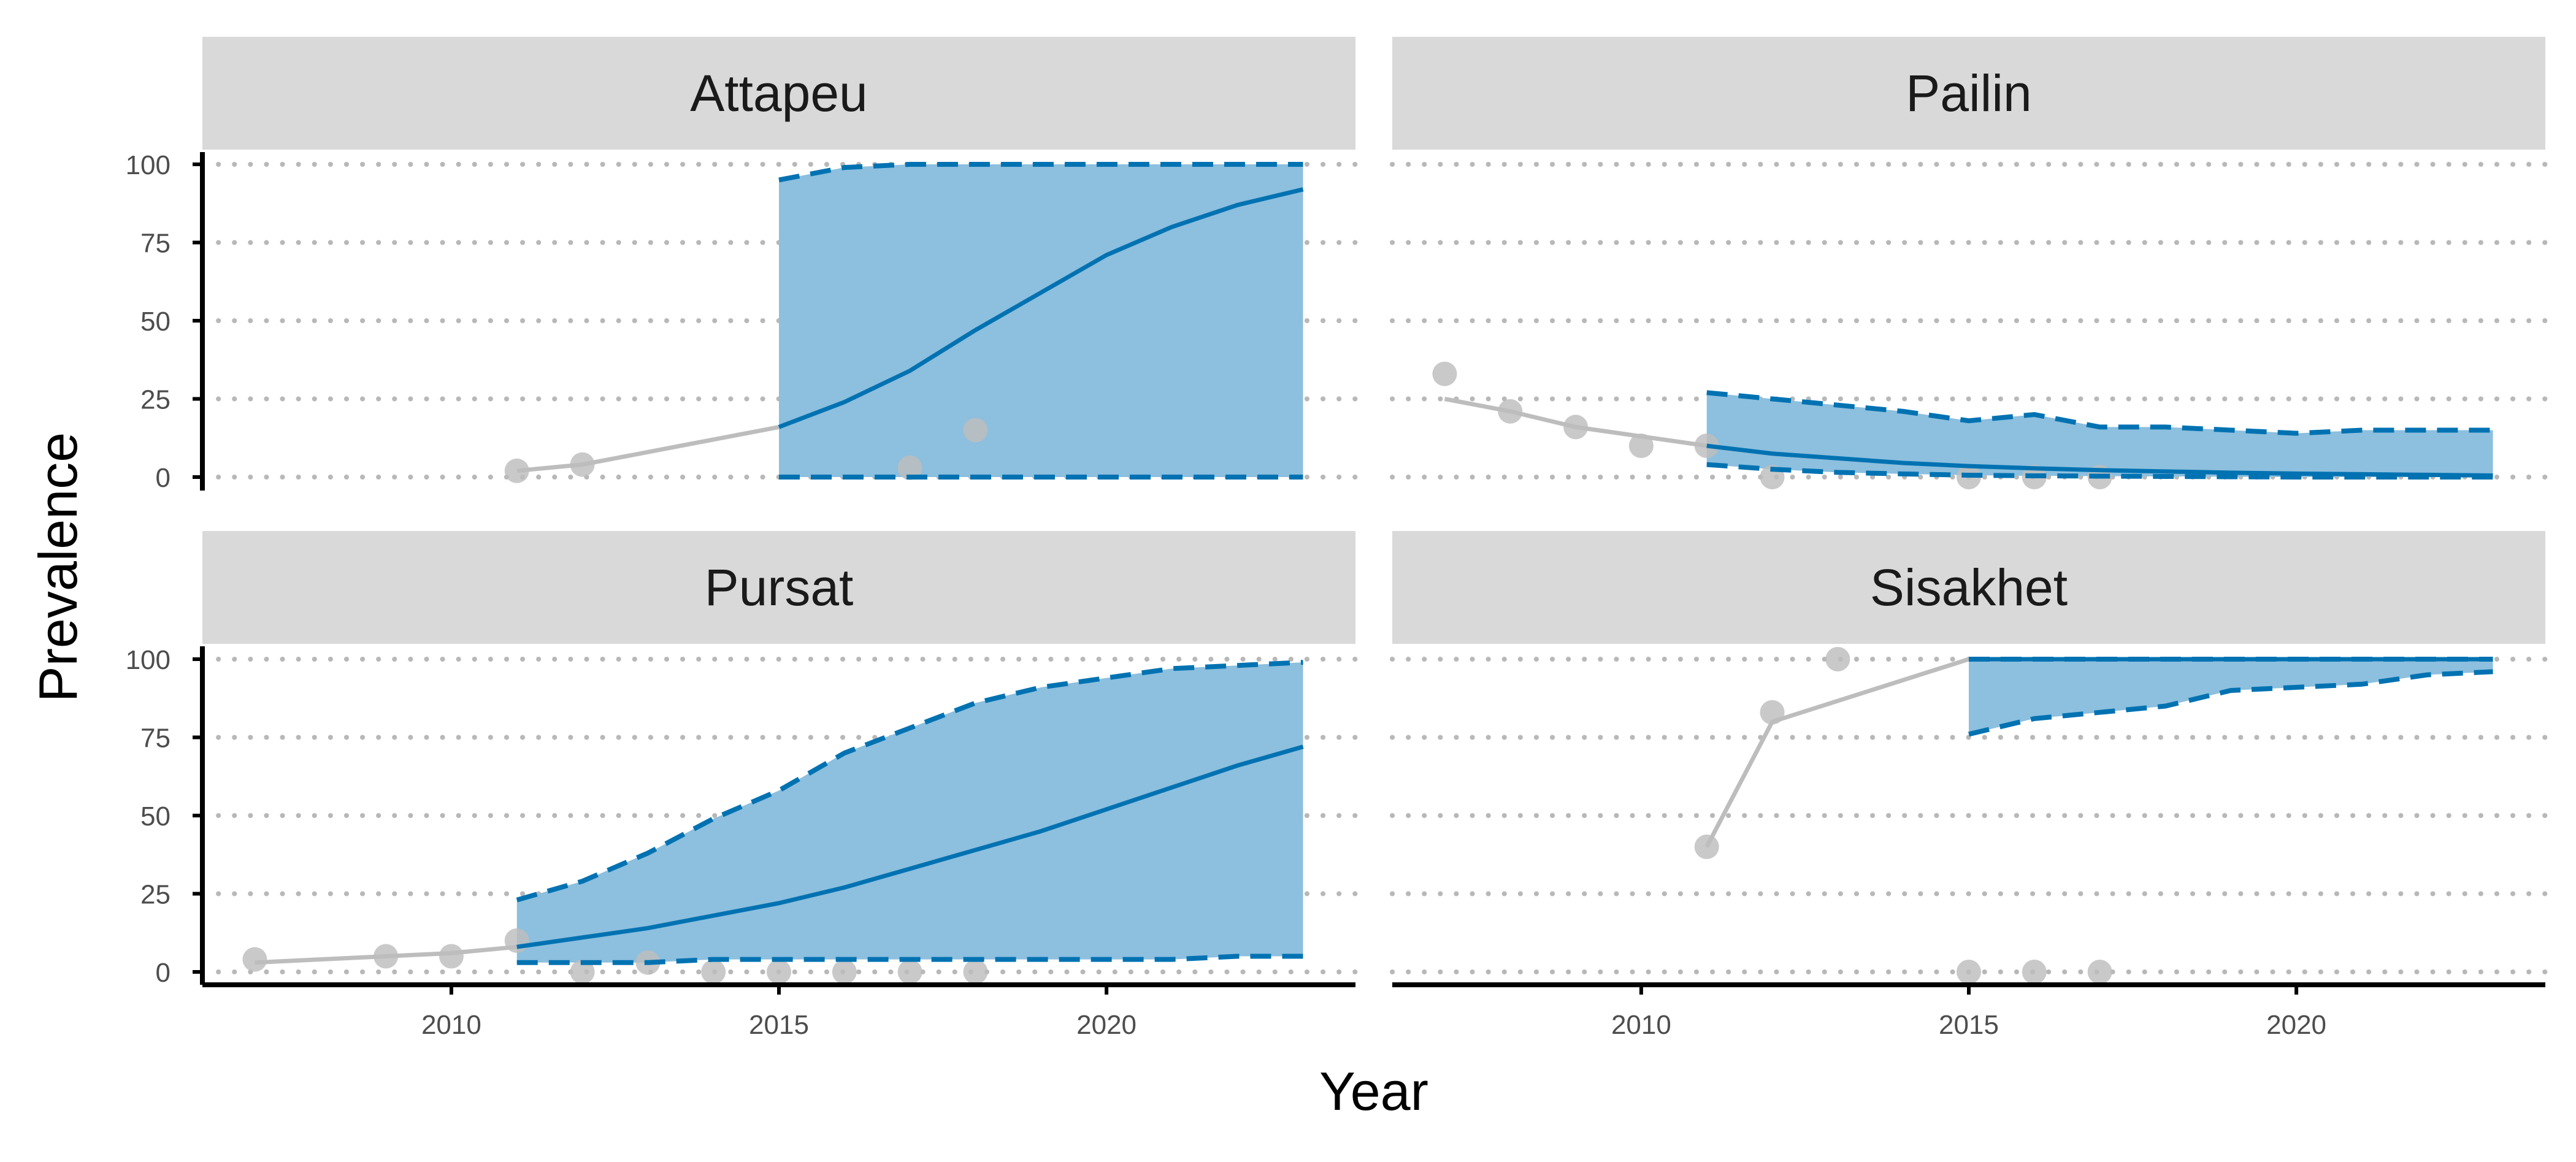 Image resolution: width=2576 pixels, height=1162 pixels. What do you see at coordinates (58, 567) in the screenshot?
I see `y-axis-title: Prevalence` at bounding box center [58, 567].